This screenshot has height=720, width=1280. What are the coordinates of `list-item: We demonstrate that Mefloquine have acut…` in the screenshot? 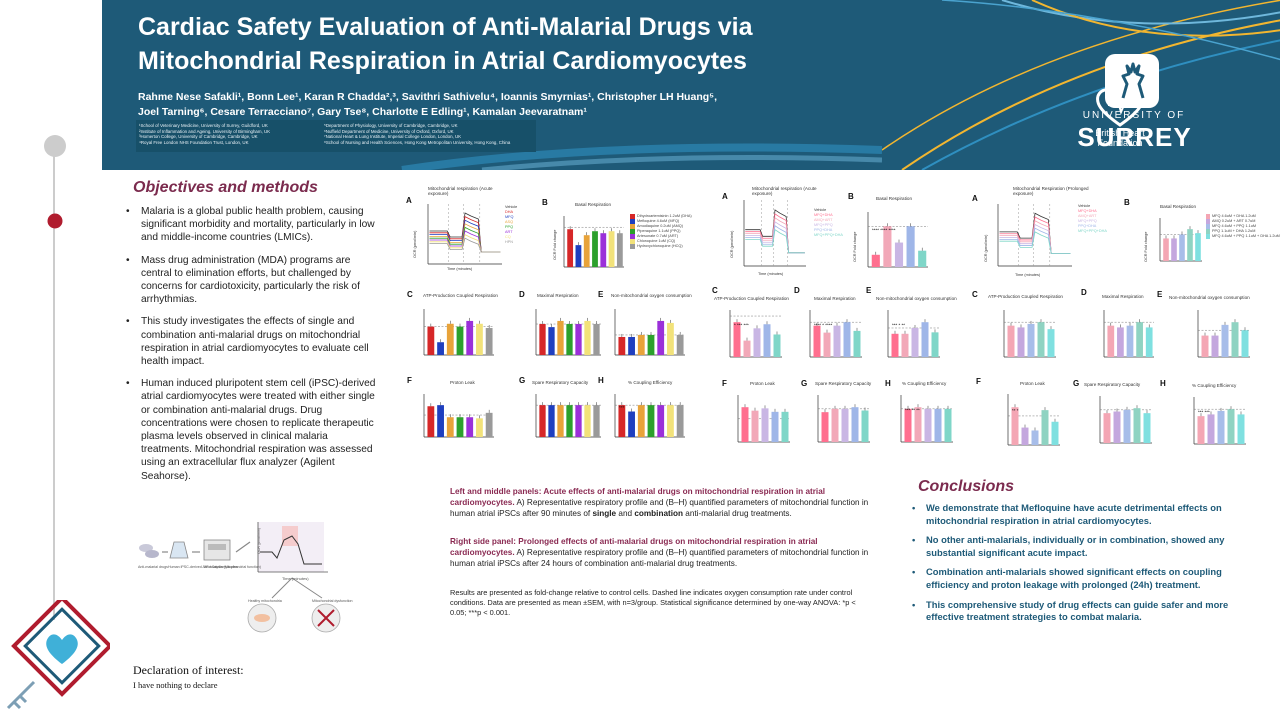 It's located at (1080, 514).